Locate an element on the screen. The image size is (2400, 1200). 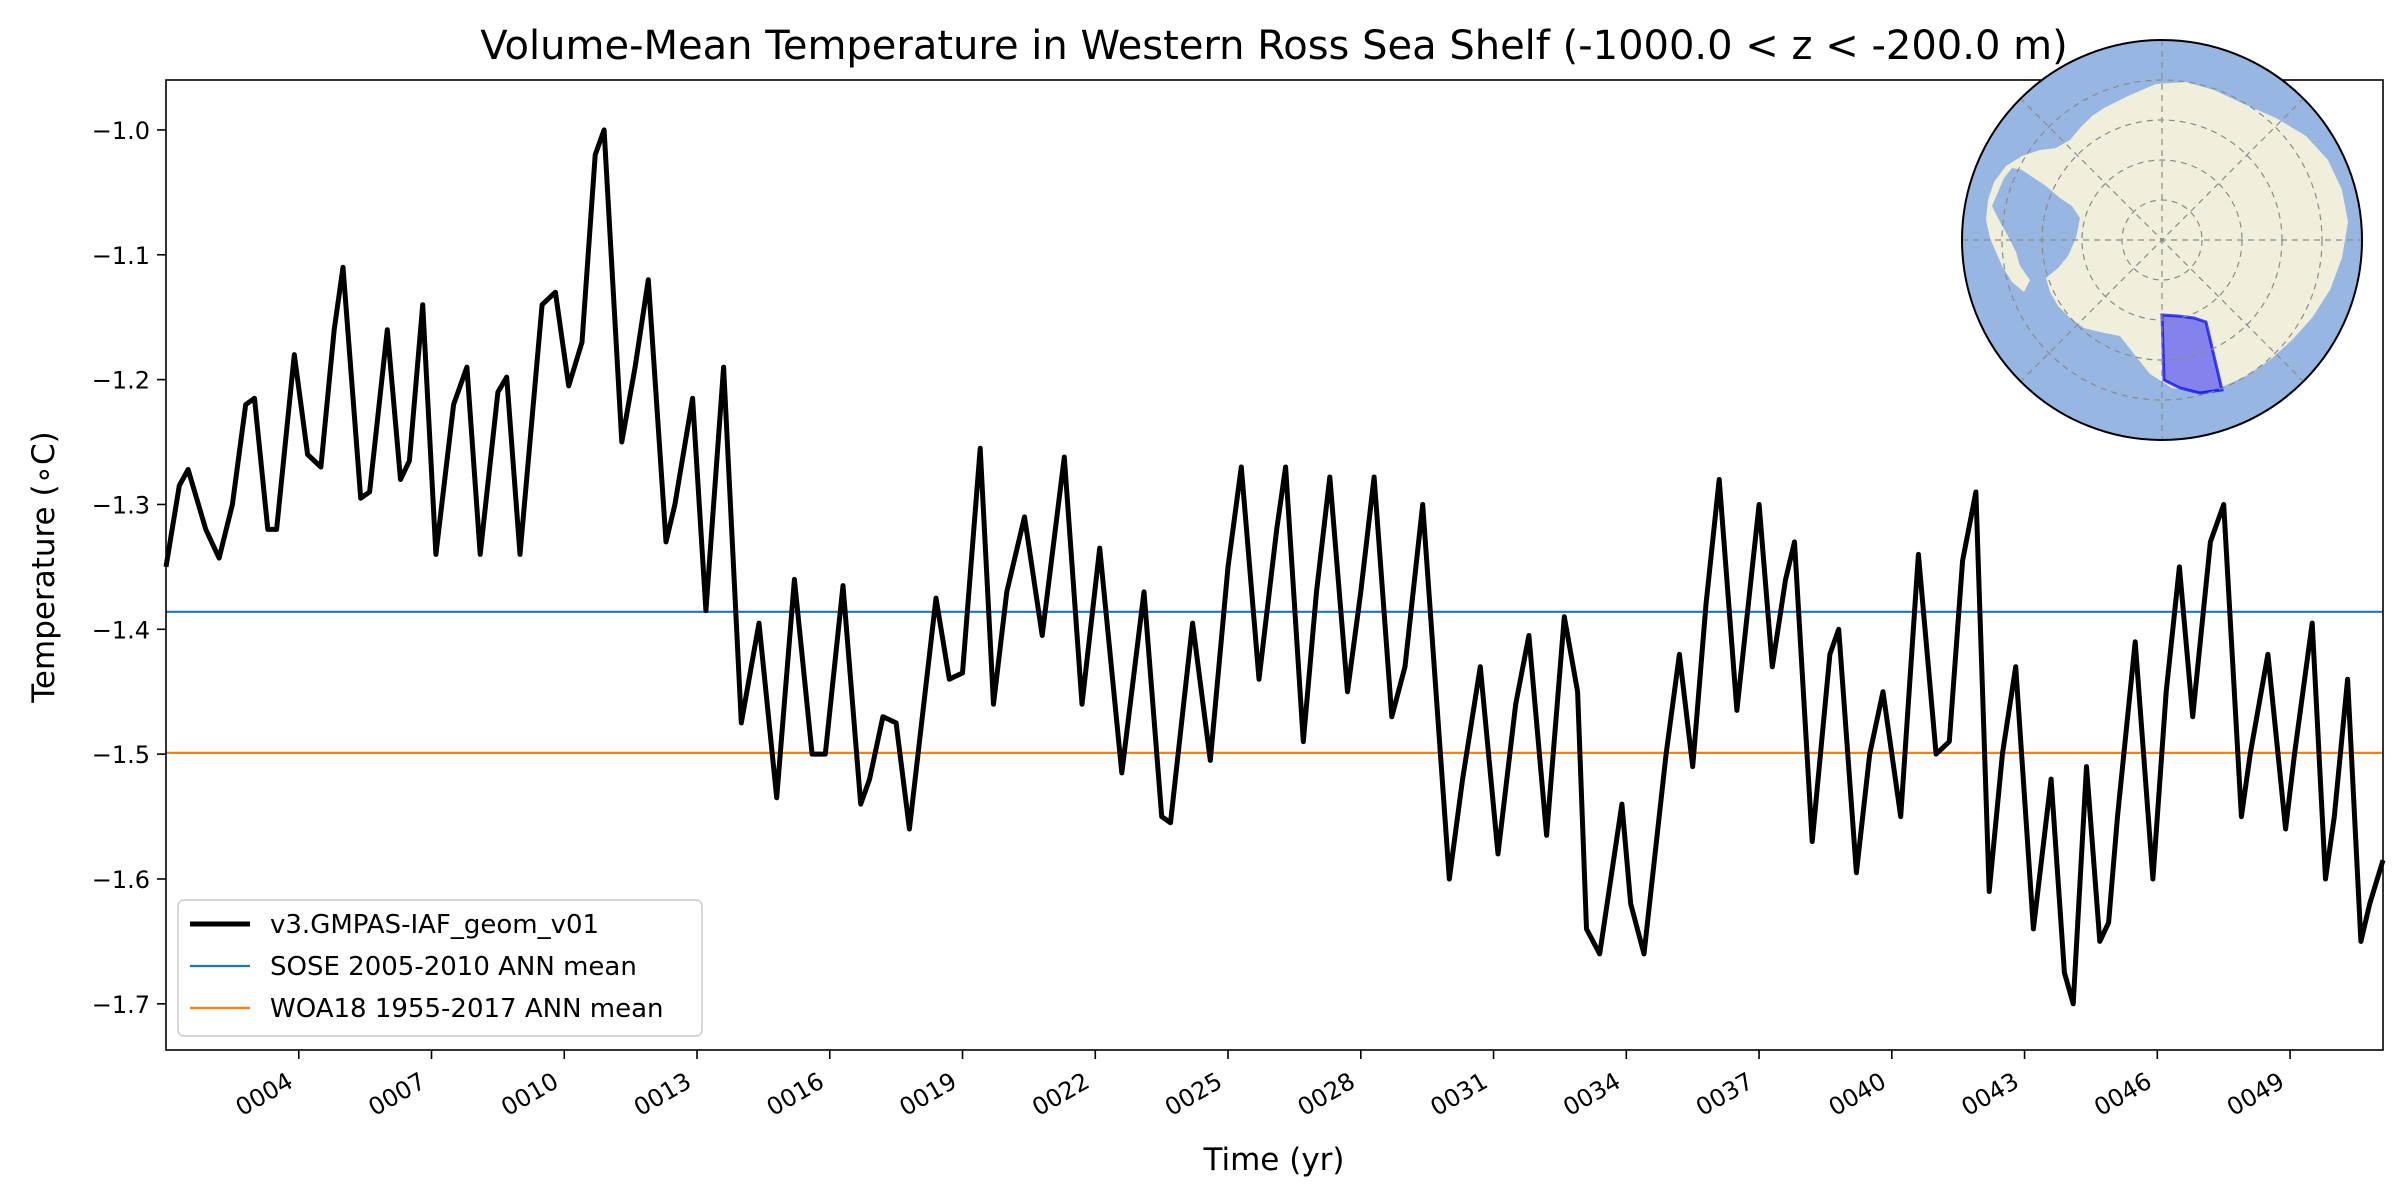
antarctica-landmass is located at coordinates (2167, 237).